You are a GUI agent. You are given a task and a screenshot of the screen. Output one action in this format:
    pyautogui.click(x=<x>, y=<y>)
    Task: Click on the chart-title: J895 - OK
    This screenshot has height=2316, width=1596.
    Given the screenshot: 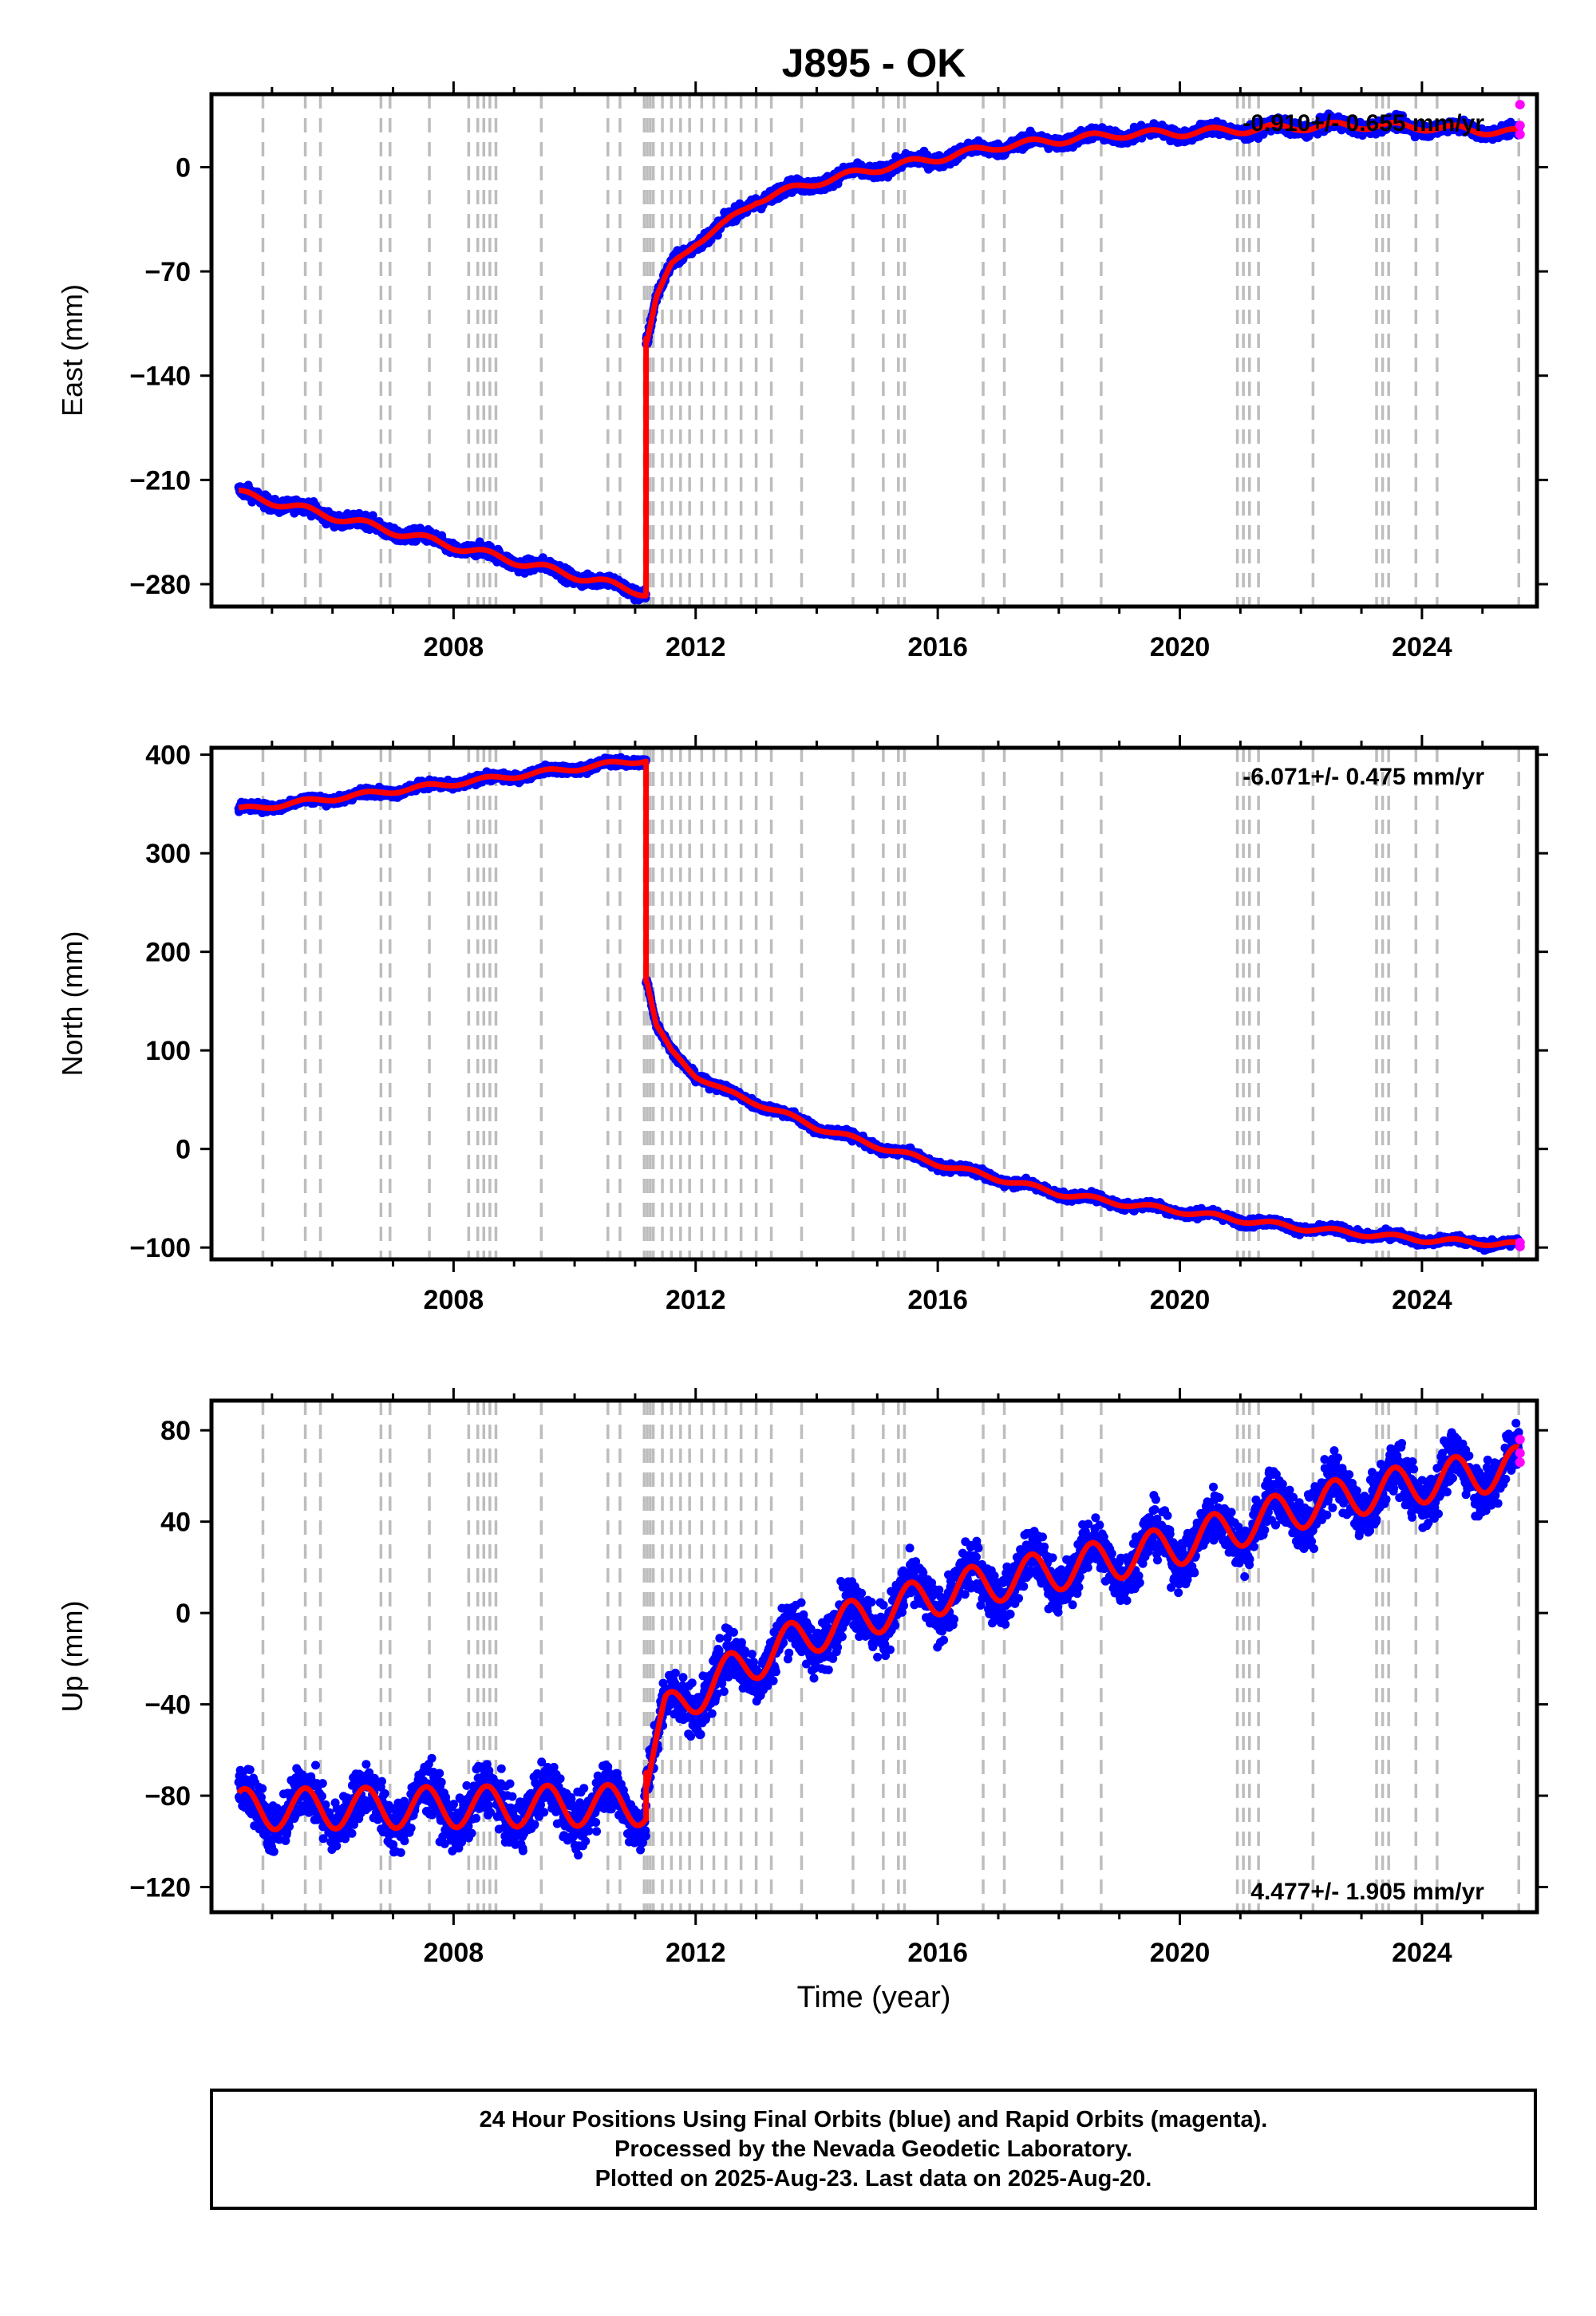 What is the action you would take?
    pyautogui.click(x=874, y=63)
    